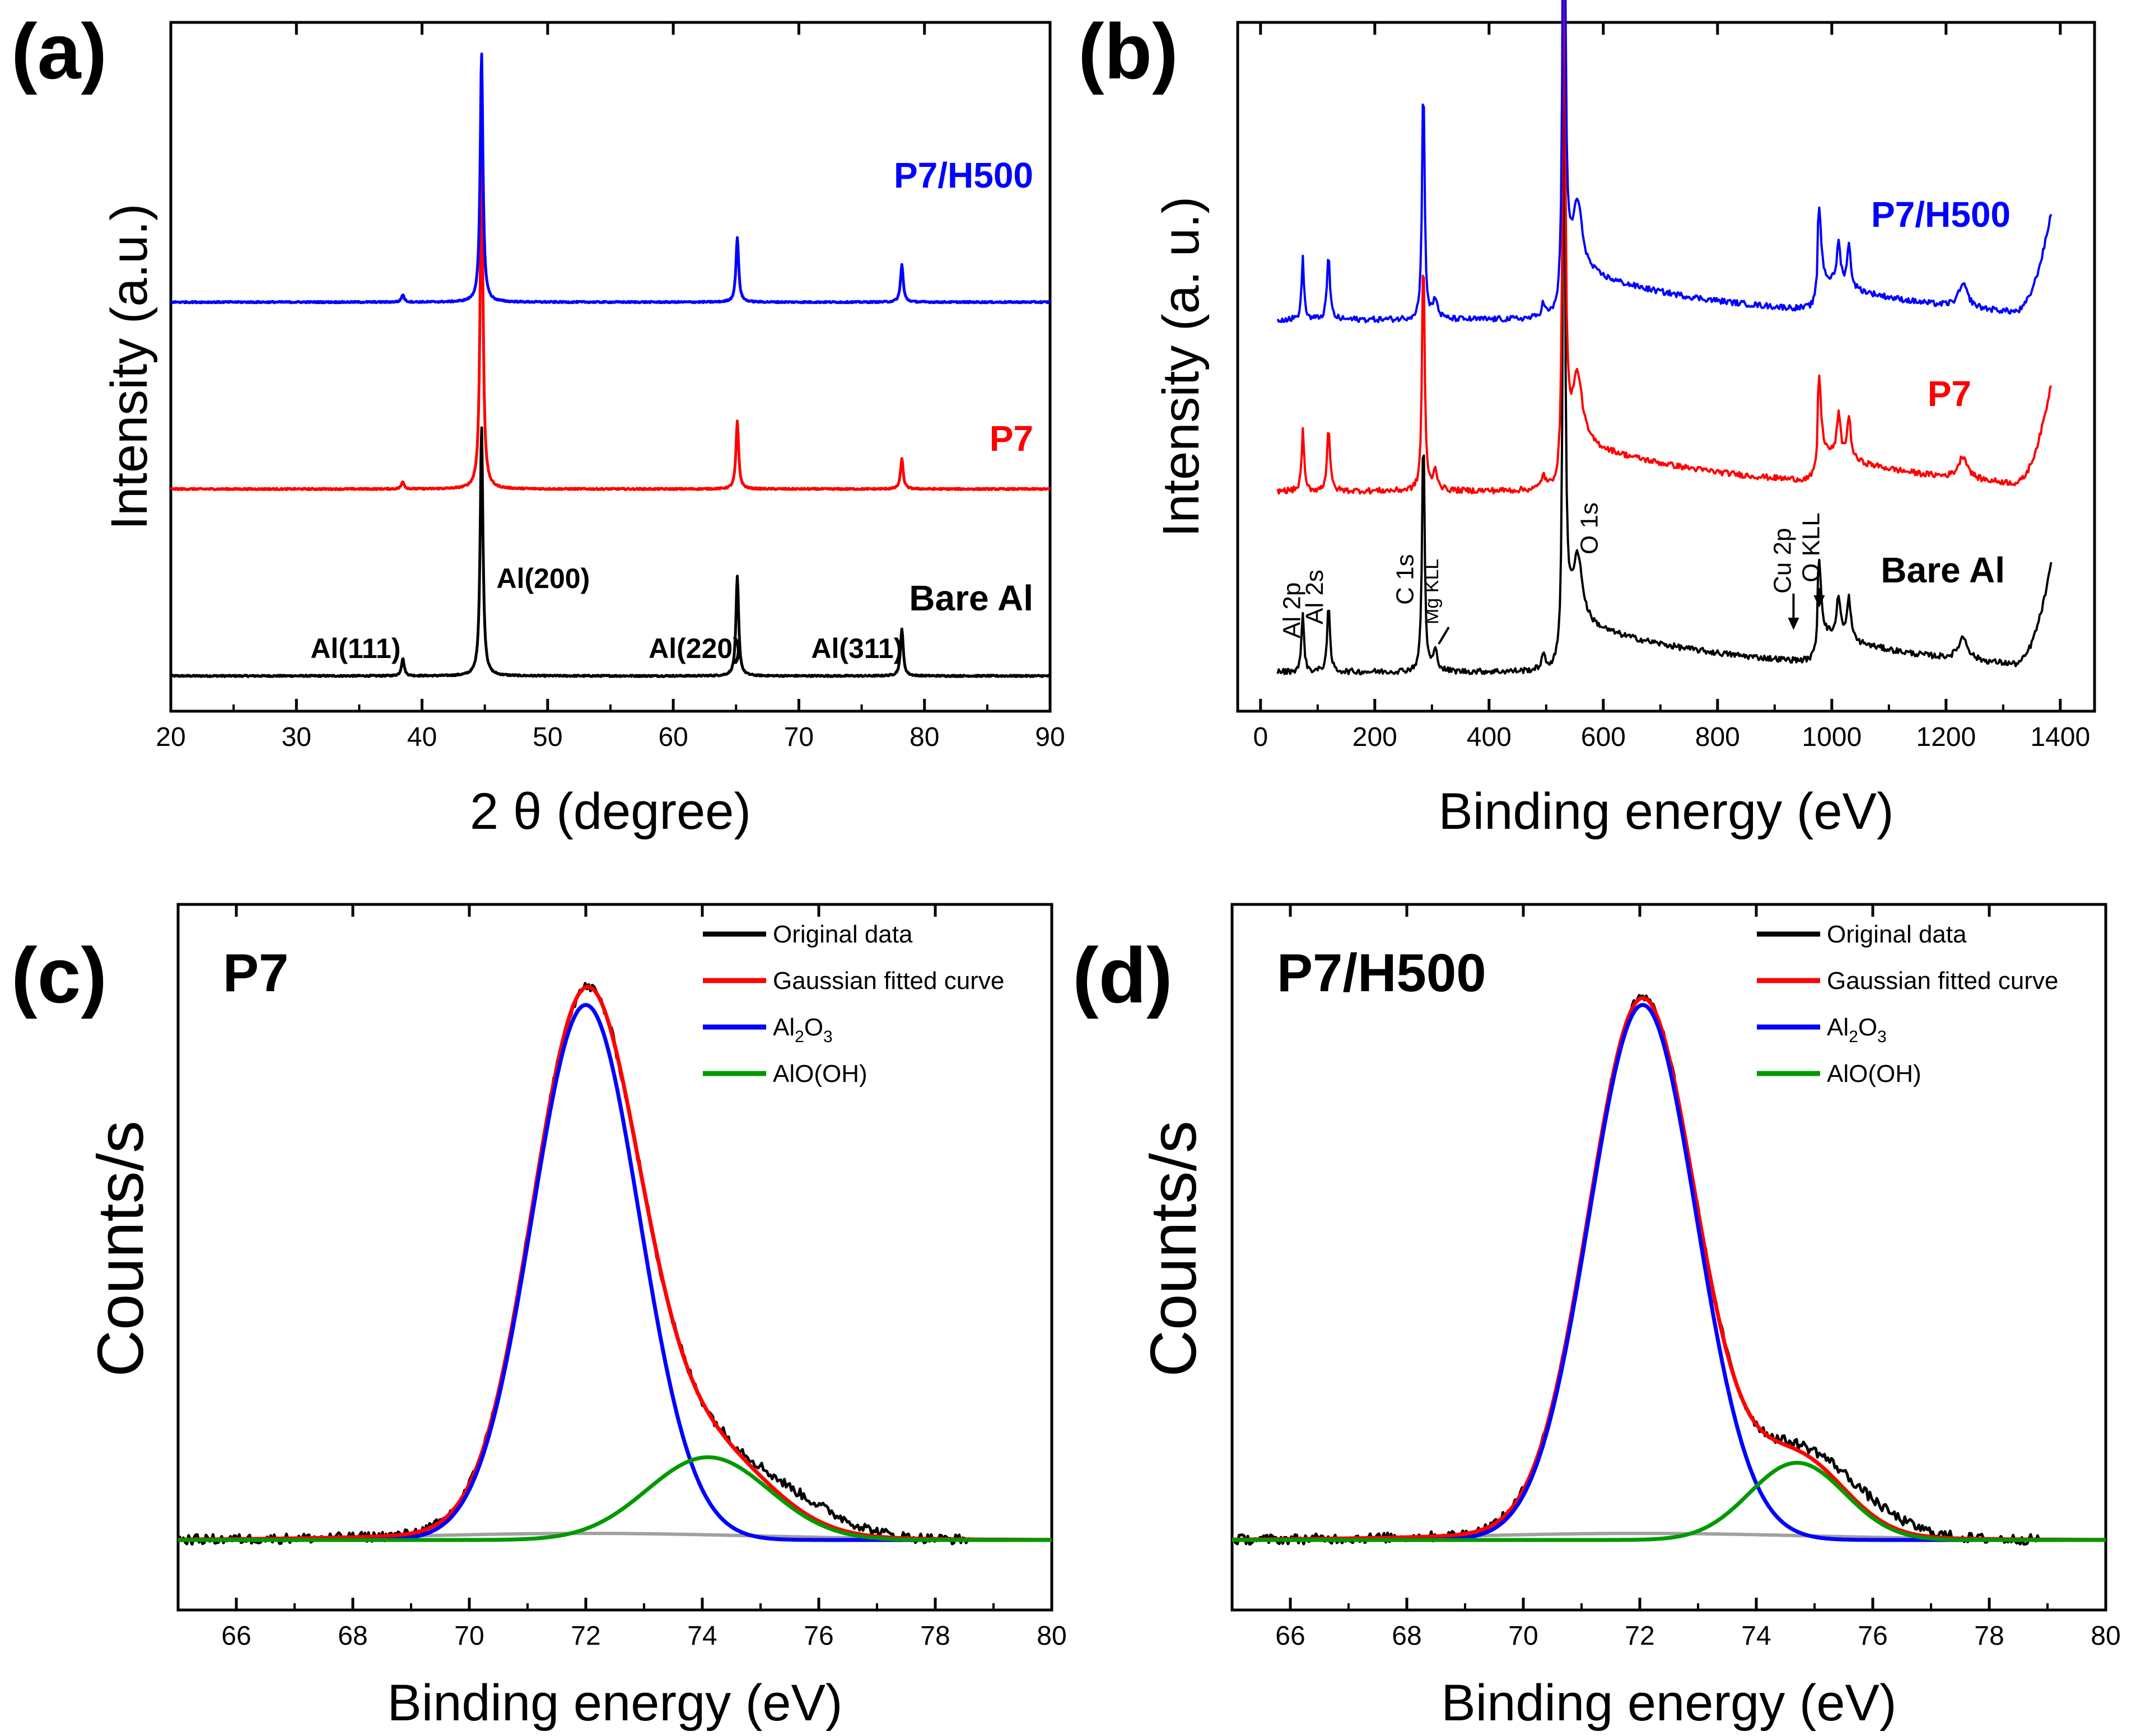 This screenshot has height=1736, width=2136. I want to click on x-tick-label: 76, so click(818, 1636).